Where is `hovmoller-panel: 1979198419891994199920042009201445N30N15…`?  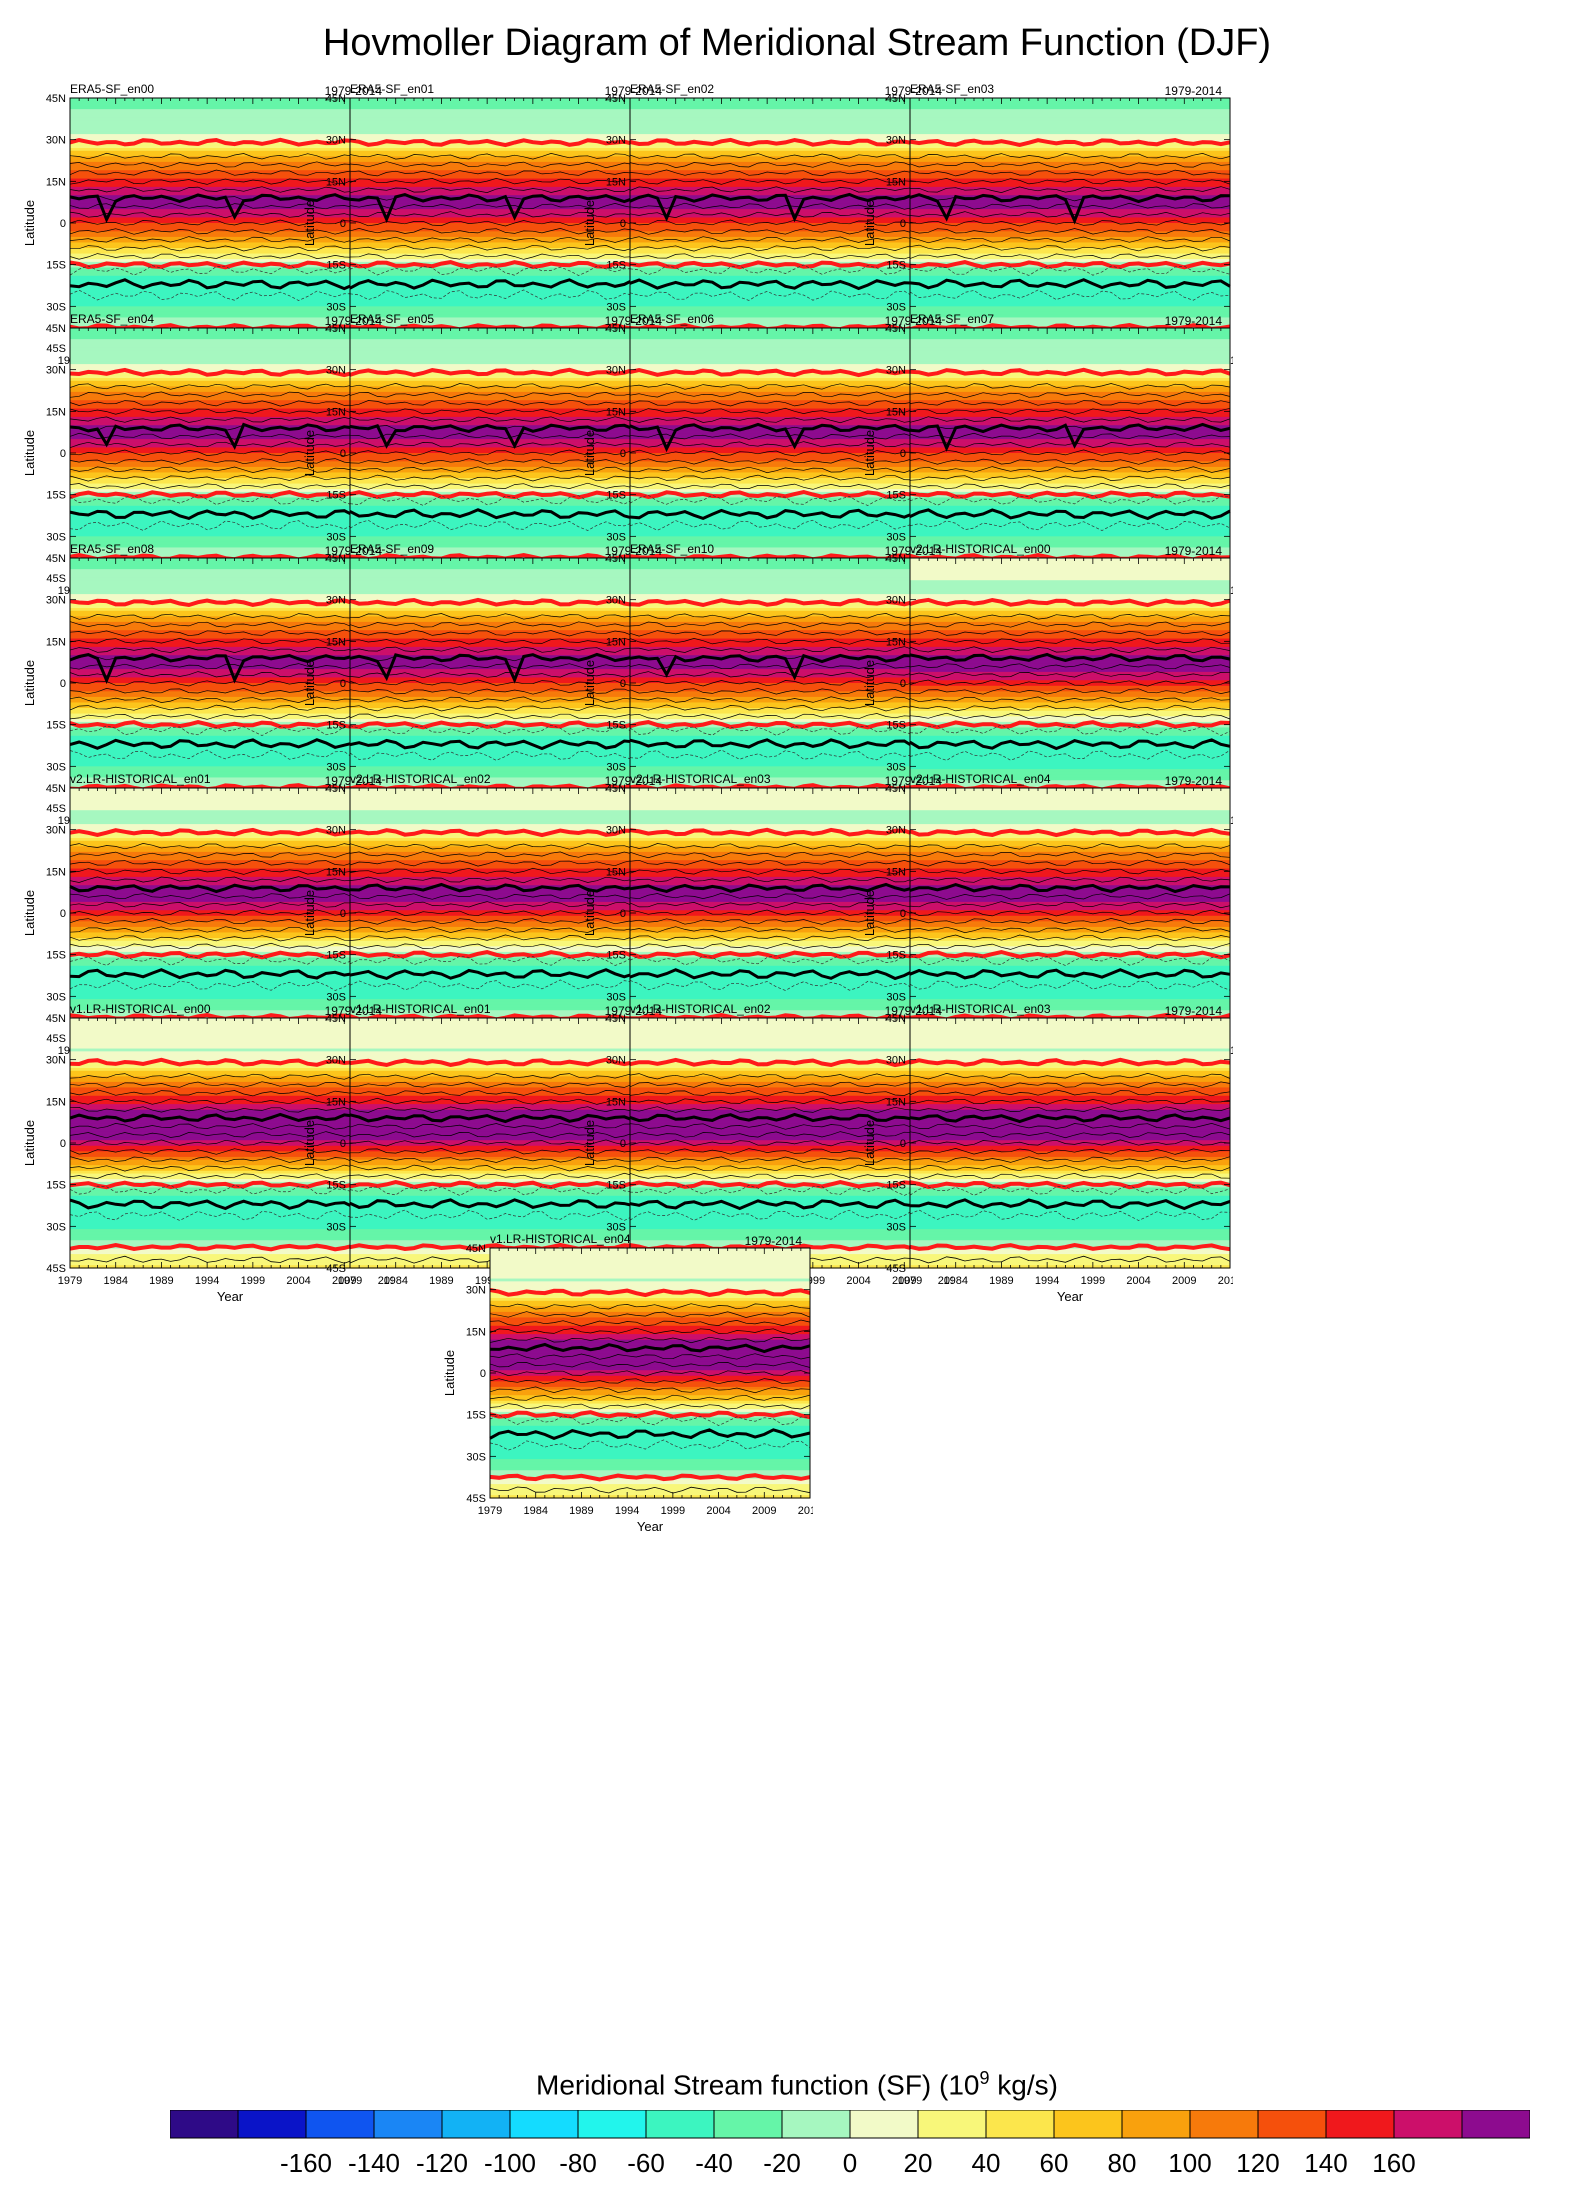
hovmoller-panel: 1979198419891994199920042009201445N30N15… is located at coordinates (480, 465).